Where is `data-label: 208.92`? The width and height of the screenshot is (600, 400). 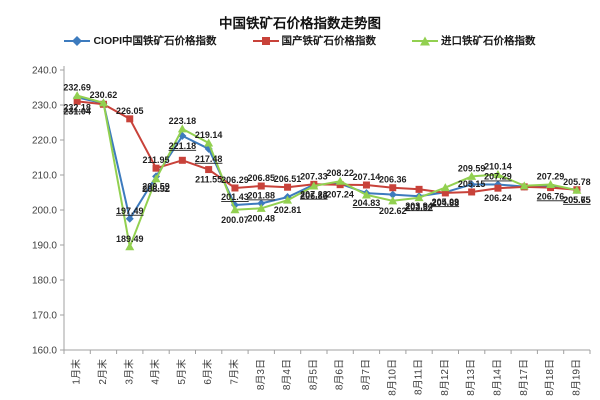
data-label: 208.92 is located at coordinates (156, 189).